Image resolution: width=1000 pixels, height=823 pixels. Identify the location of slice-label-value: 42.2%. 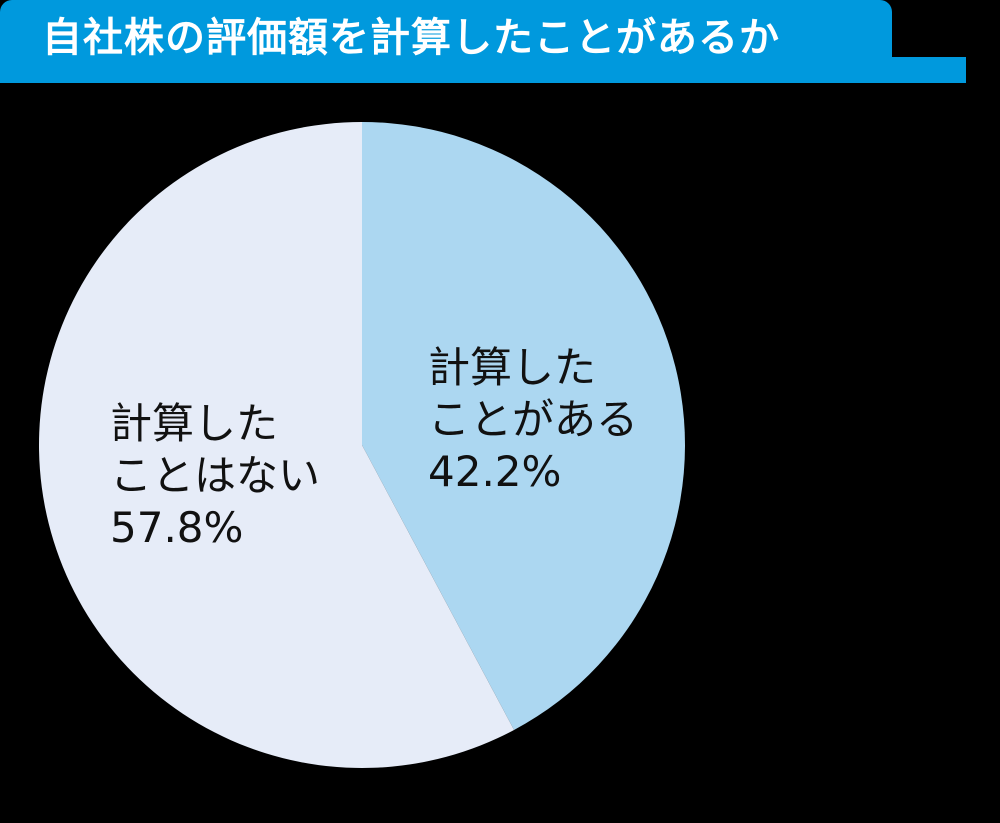
(495, 471).